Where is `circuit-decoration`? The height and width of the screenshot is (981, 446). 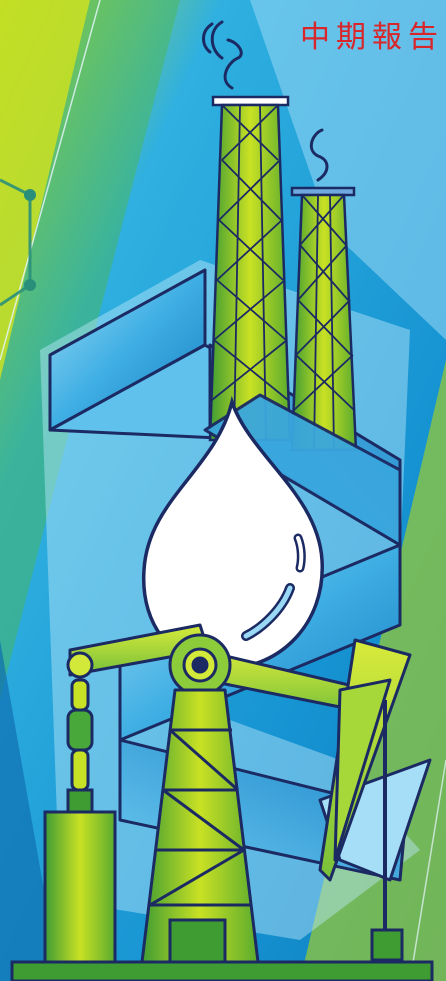
circuit-decoration is located at coordinates (16, 242).